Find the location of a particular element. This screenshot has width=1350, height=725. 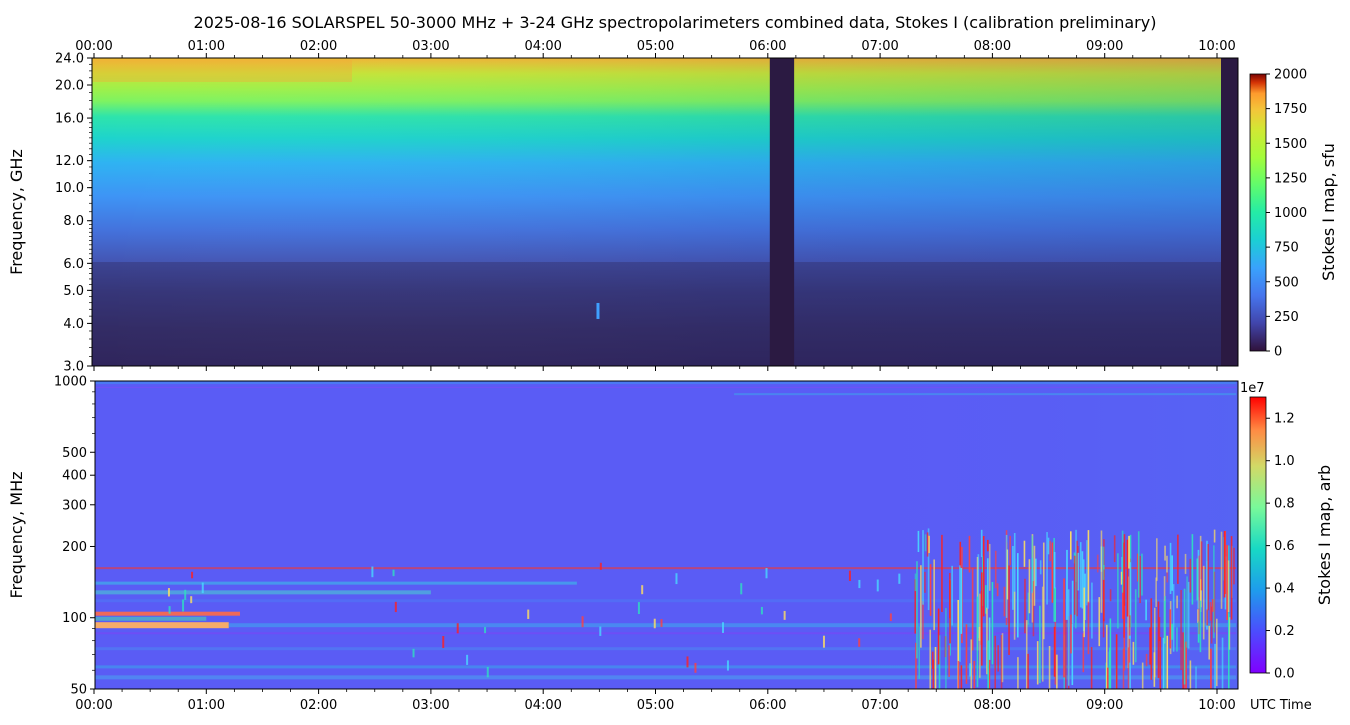

top-y-tick-label: 3.0 is located at coordinates (73, 367).